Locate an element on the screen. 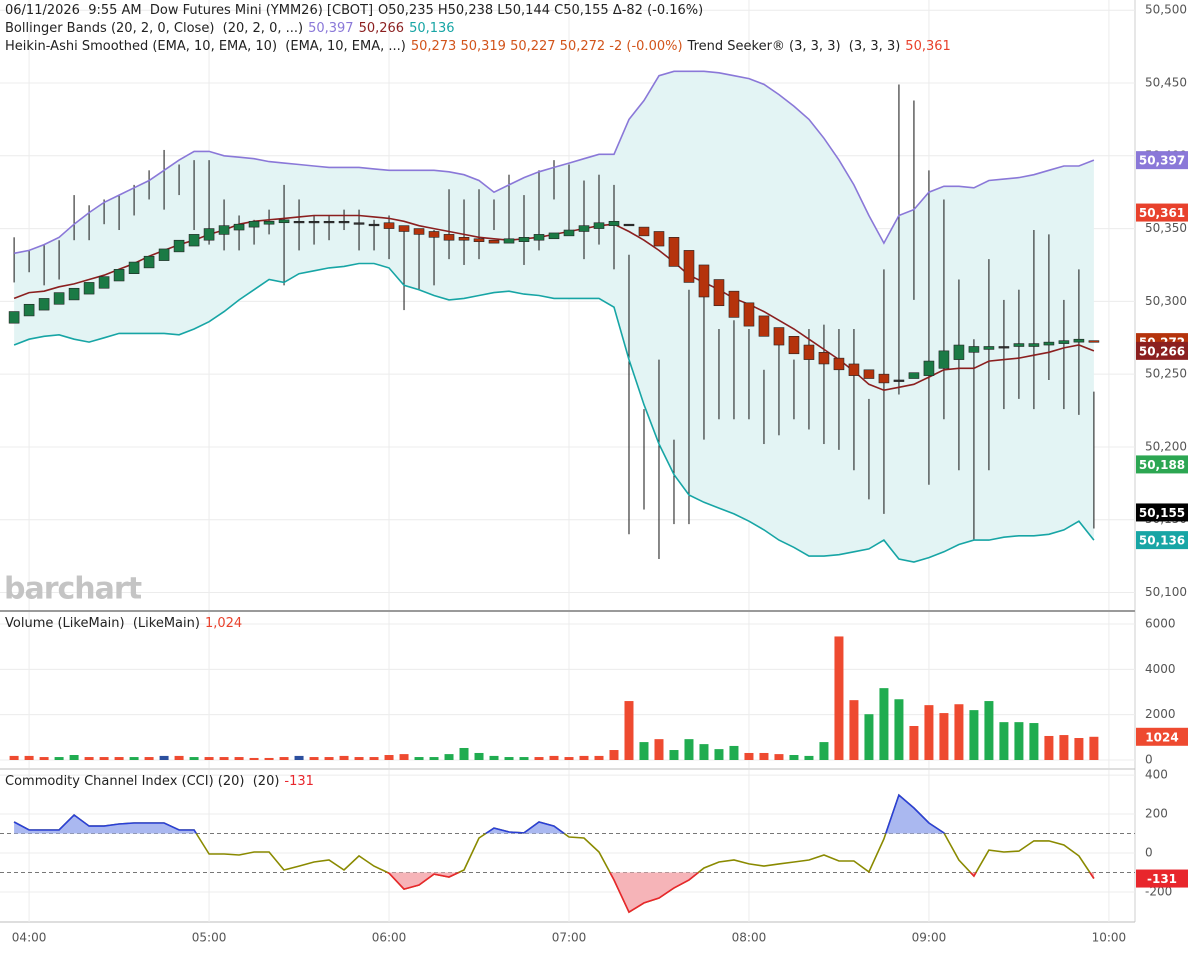  legend-text: 50,273 50,319 50,227 50,272 -2 (-0.00%) is located at coordinates (546, 46).